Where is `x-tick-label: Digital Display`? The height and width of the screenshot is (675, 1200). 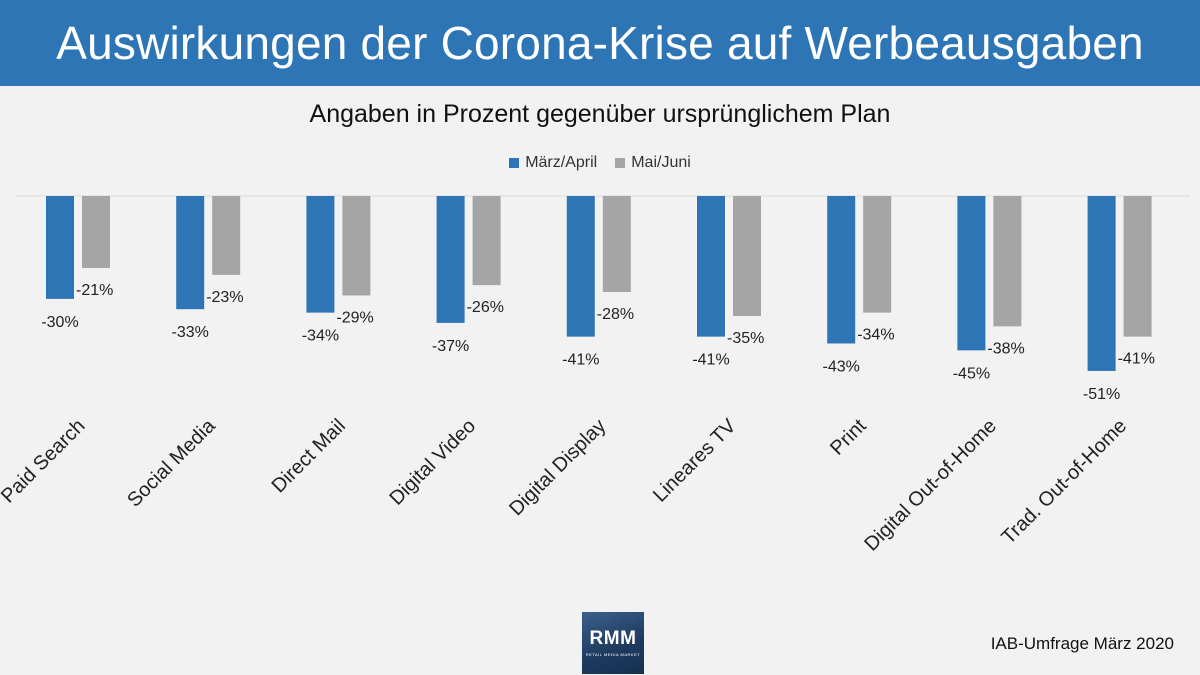 x-tick-label: Digital Display is located at coordinates (557, 467).